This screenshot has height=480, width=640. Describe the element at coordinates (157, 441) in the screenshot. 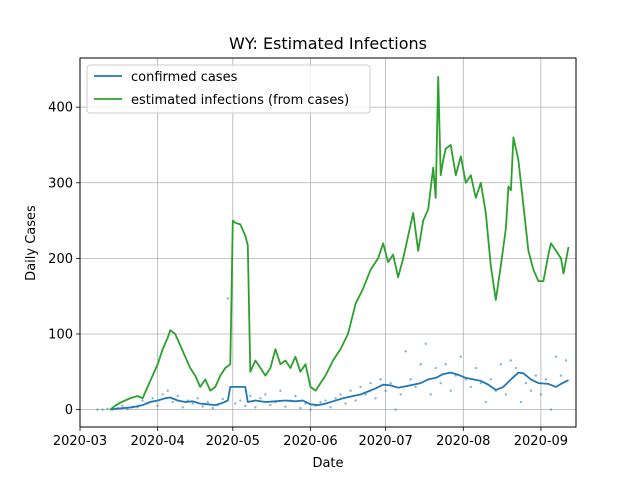

I see `x-tick-label: 2020-04` at that location.